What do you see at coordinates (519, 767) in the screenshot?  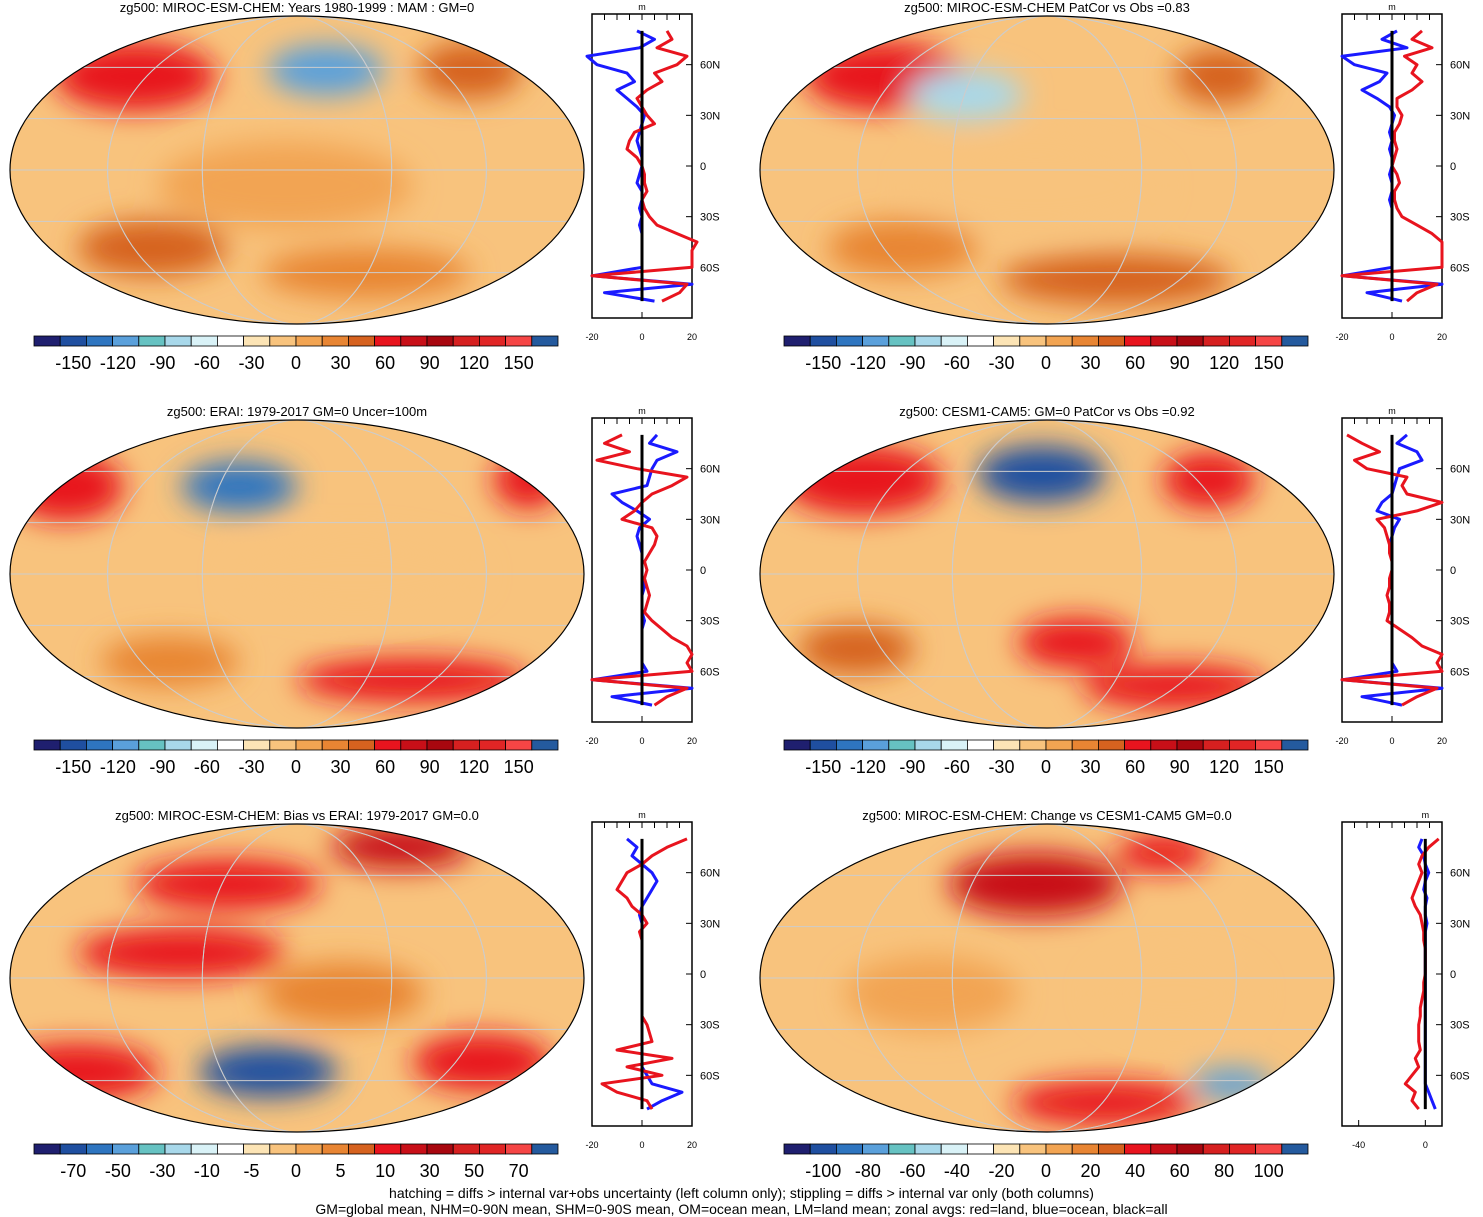 I see `colorbar-label: 150` at bounding box center [519, 767].